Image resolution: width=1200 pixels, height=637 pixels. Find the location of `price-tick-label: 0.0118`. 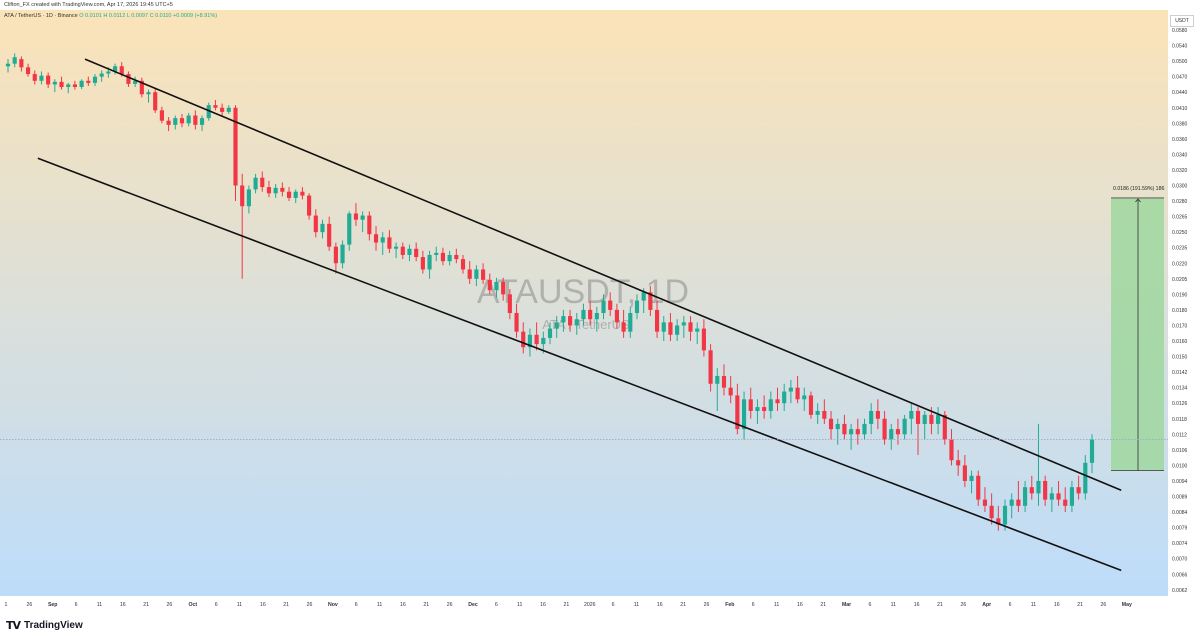

price-tick-label: 0.0118 is located at coordinates (1179, 420).